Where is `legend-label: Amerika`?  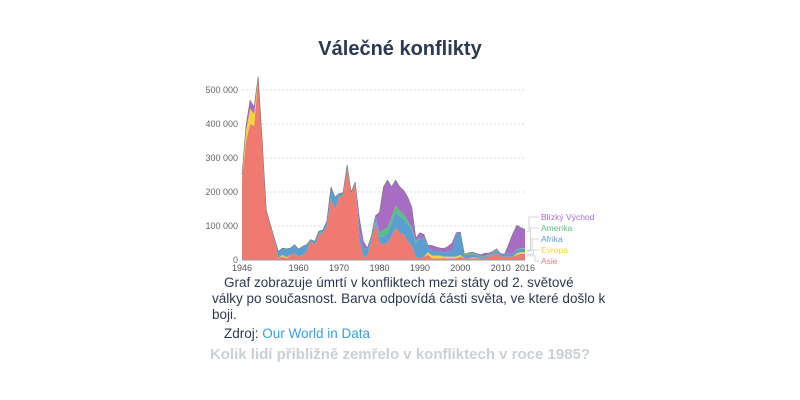 legend-label: Amerika is located at coordinates (556, 228).